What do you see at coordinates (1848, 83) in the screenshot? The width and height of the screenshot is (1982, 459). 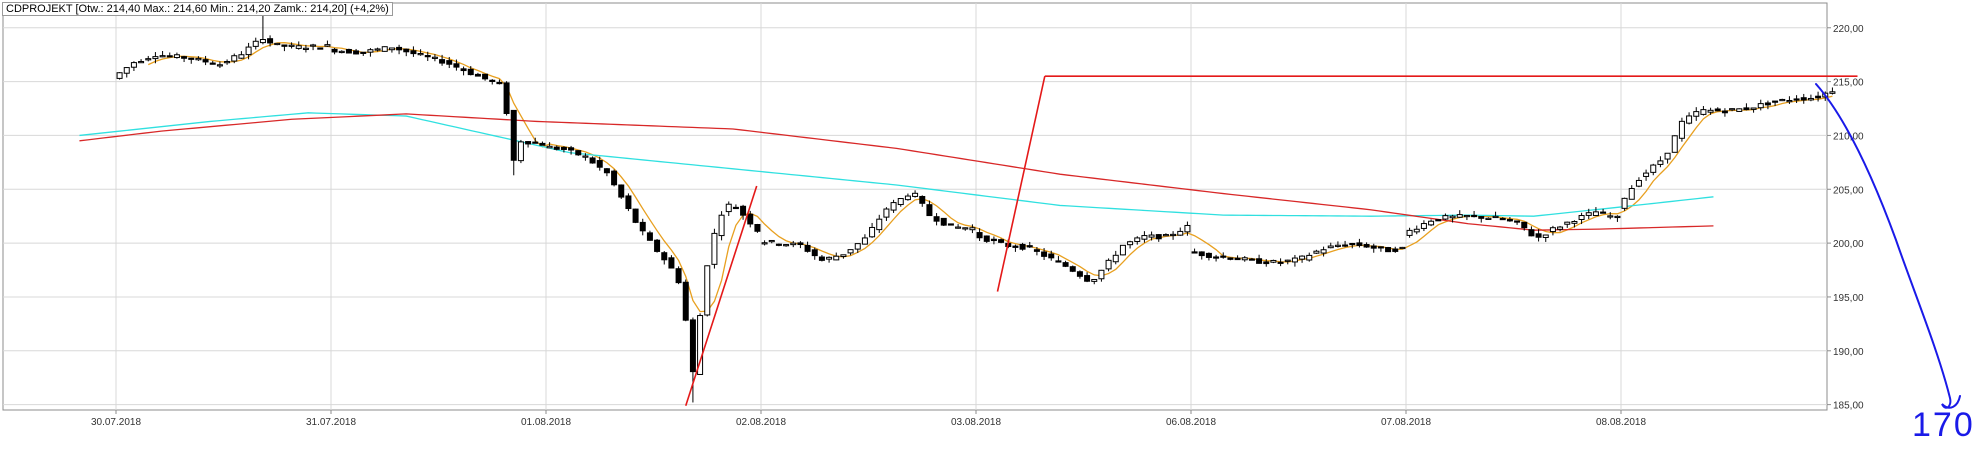 I see `y-tick-label: 215,00` at bounding box center [1848, 83].